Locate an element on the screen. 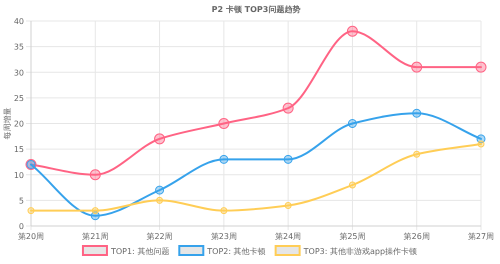 The height and width of the screenshot is (264, 500). x-tick-label: 第20周 is located at coordinates (31, 236).